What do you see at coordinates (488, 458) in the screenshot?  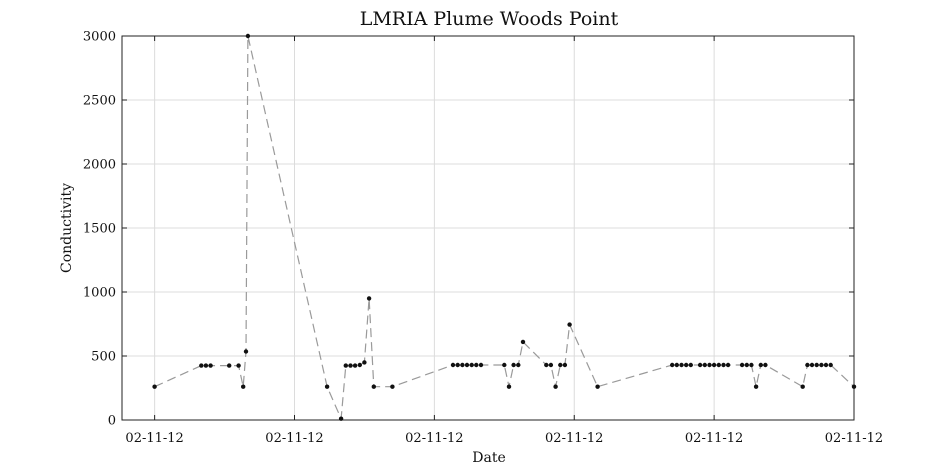 I see `x-axis-label: Date` at bounding box center [488, 458].